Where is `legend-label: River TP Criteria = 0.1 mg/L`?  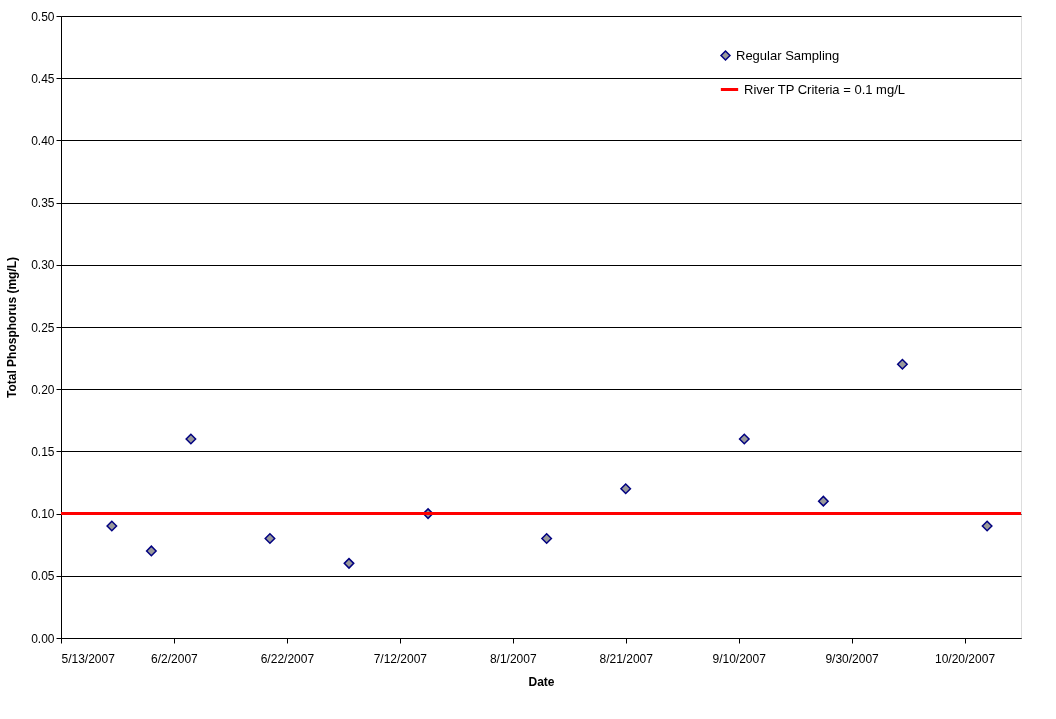
legend-label: River TP Criteria = 0.1 mg/L is located at coordinates (824, 89).